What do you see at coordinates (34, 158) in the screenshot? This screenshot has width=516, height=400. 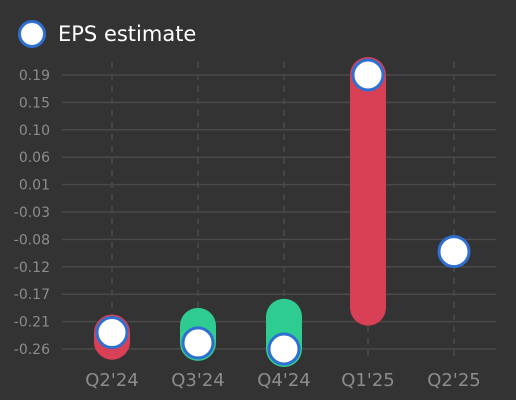 I see `y-tick-label: 0.06` at bounding box center [34, 158].